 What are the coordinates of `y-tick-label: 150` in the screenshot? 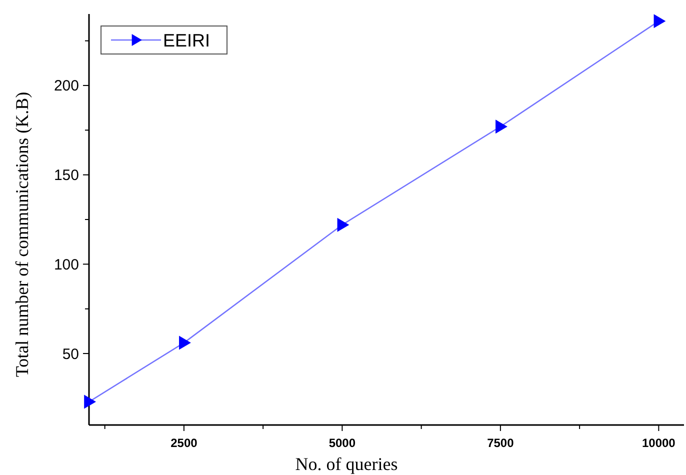 It's located at (66, 175).